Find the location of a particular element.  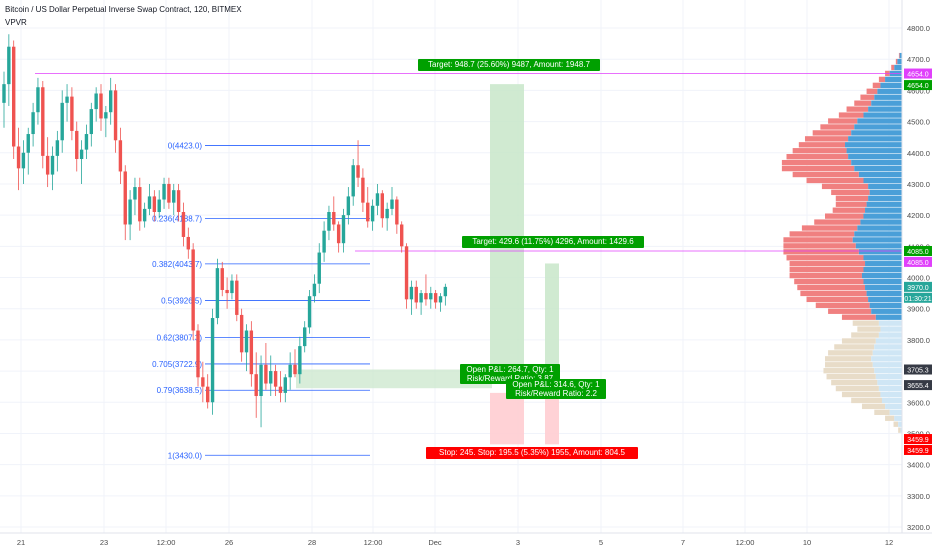

fib-level-label: 0.5(3926.5) is located at coordinates (181, 300).